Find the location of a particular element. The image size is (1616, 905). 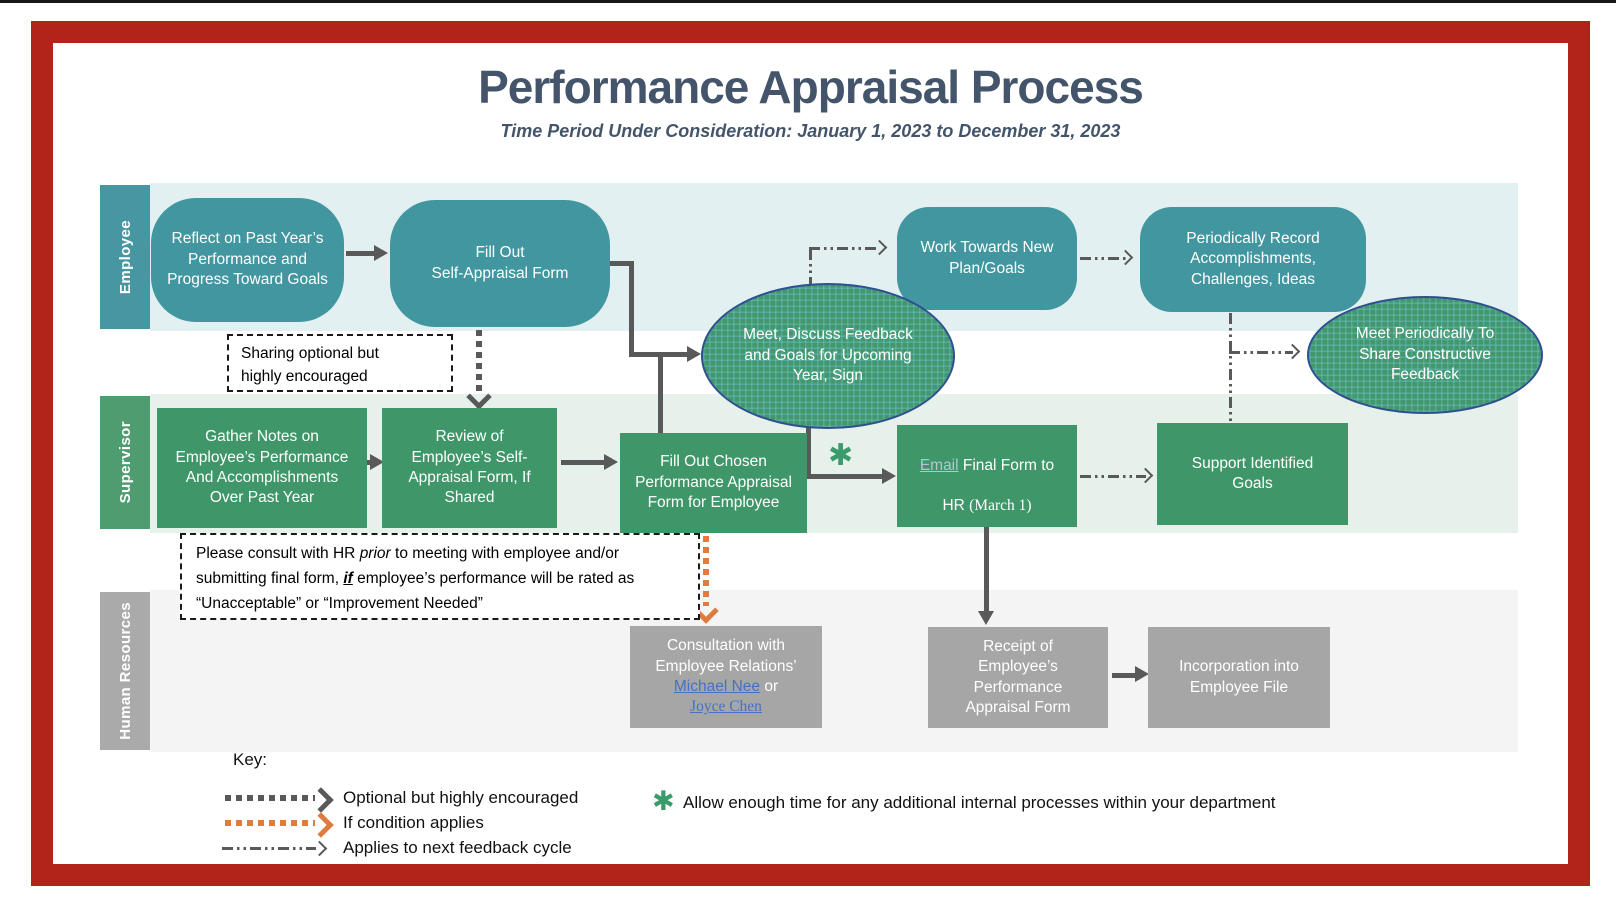

node-fill-out-self-appraisal-label: Fill Out Self-Appraisal Form is located at coordinates (500, 263).